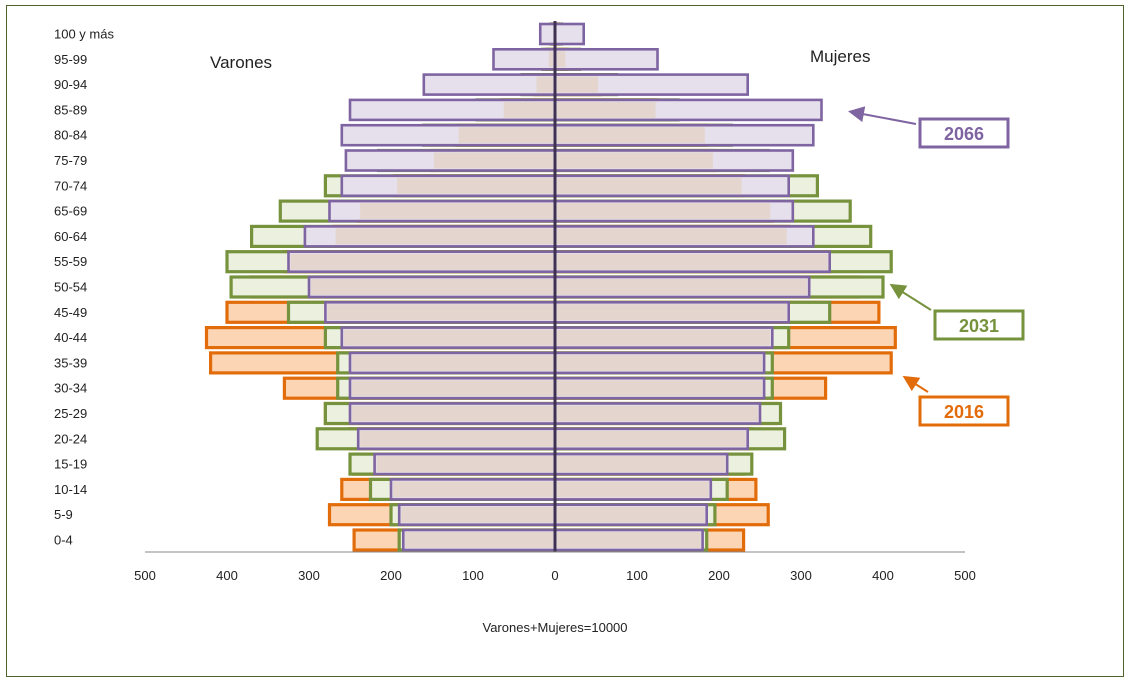 Image resolution: width=1130 pixels, height=682 pixels. What do you see at coordinates (70, 160) in the screenshot?
I see `age-group-label: 75-79` at bounding box center [70, 160].